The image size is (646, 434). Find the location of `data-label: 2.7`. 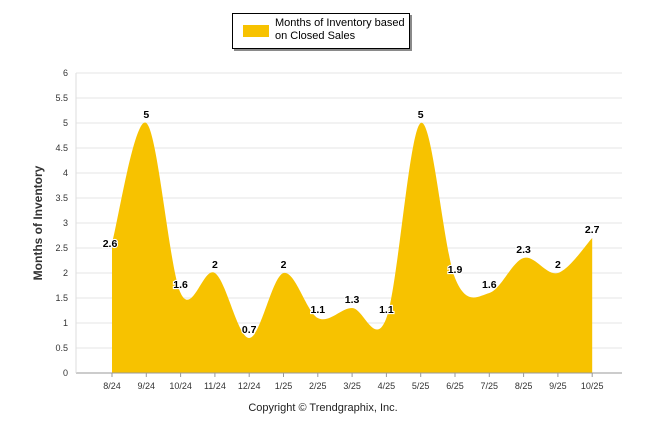

data-label: 2.7 is located at coordinates (592, 230).